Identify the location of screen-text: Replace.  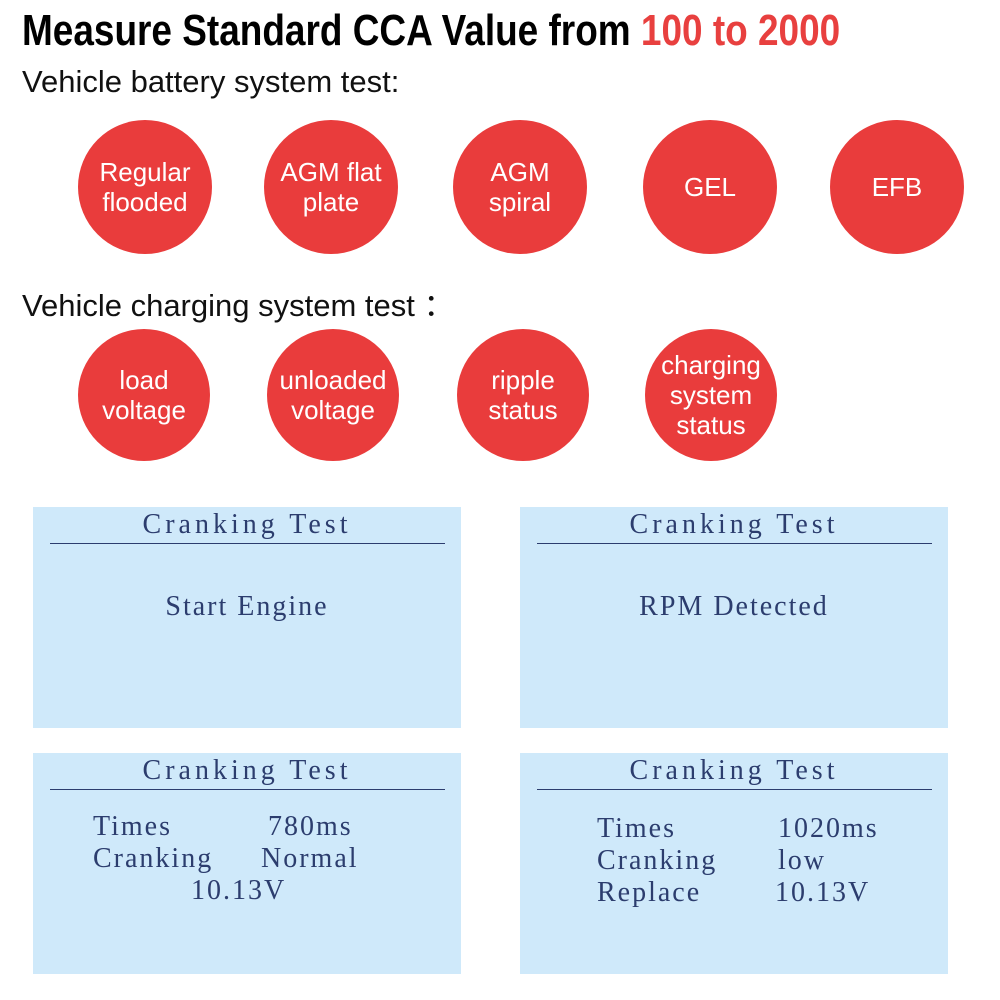
(649, 892).